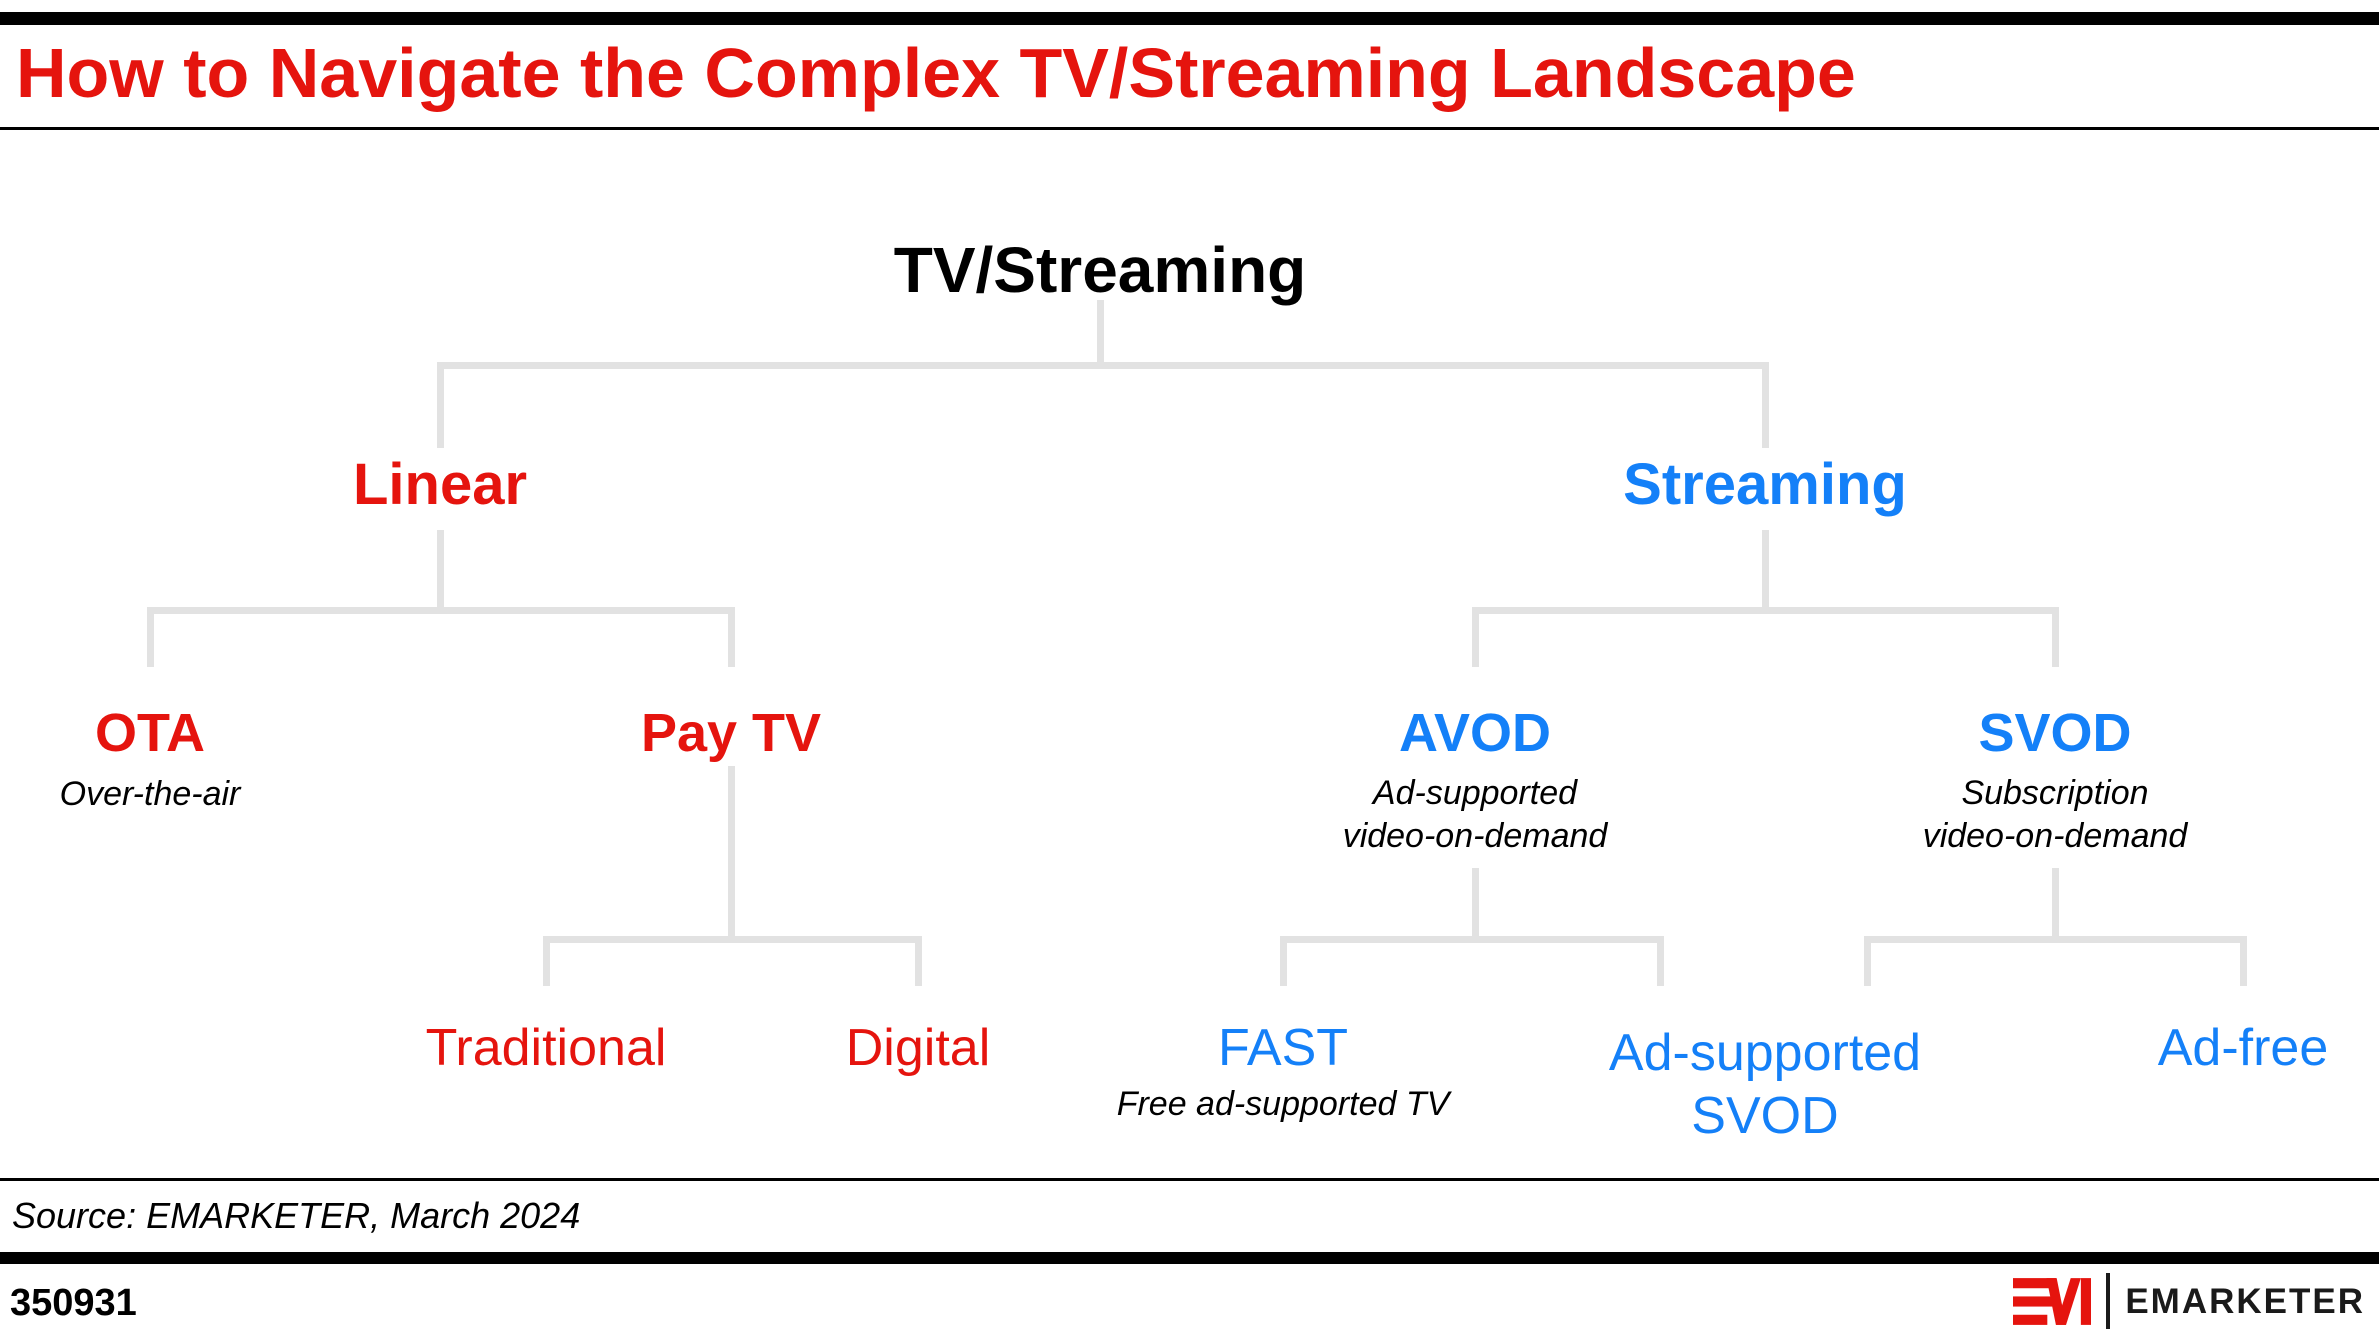  Describe the element at coordinates (2055, 637) in the screenshot. I see `connector-drop-svod` at that location.